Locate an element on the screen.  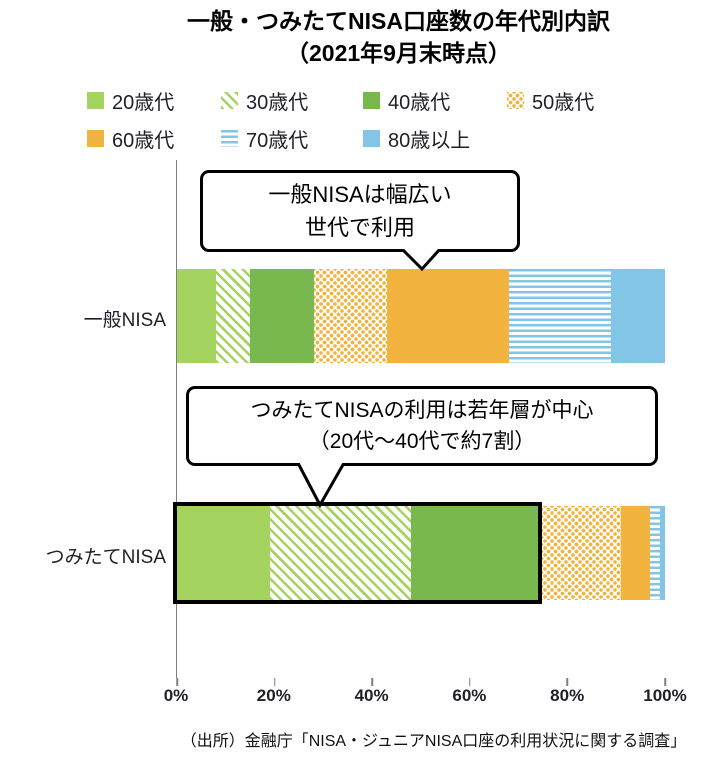
legend-item-30歳代: 30歳代 is located at coordinates (292, 100).